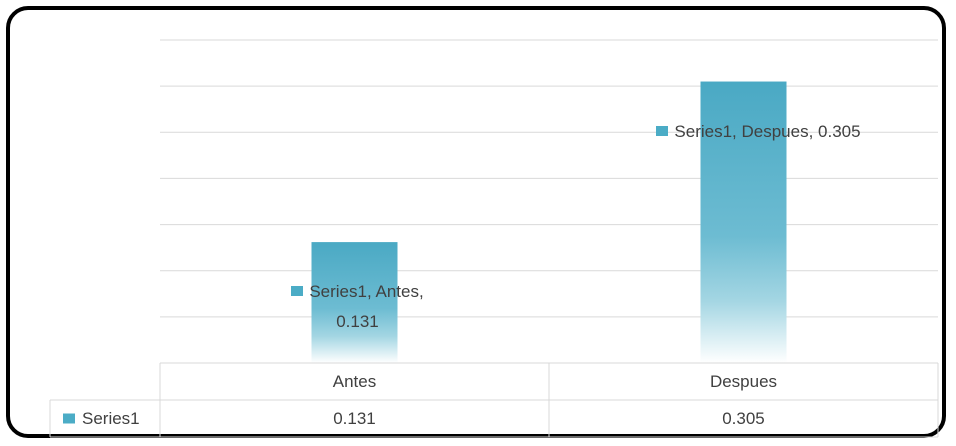  Describe the element at coordinates (743, 418) in the screenshot. I see `table-value: 0.305` at that location.